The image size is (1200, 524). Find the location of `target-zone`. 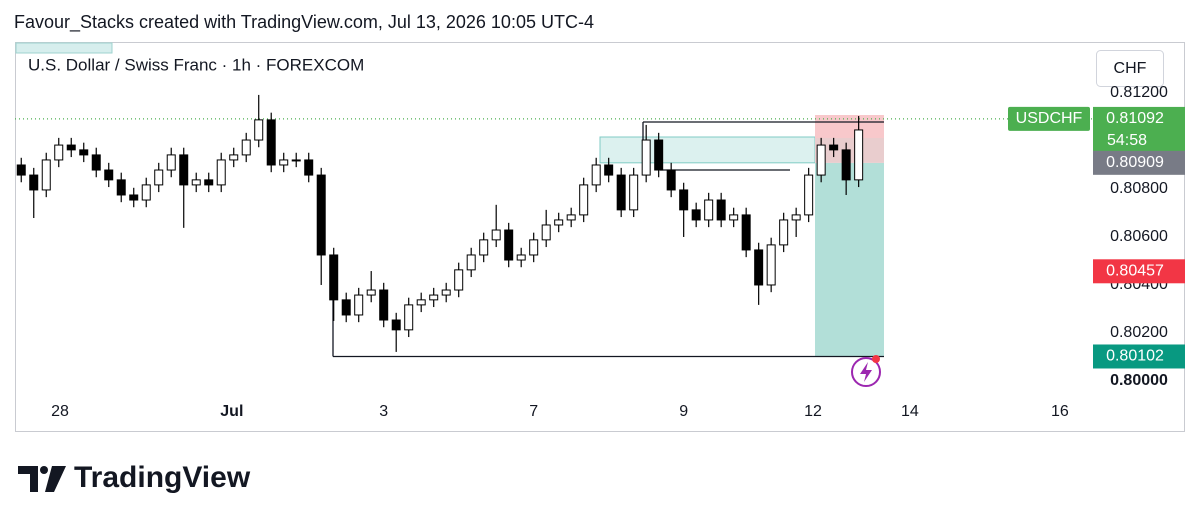

target-zone is located at coordinates (849, 259).